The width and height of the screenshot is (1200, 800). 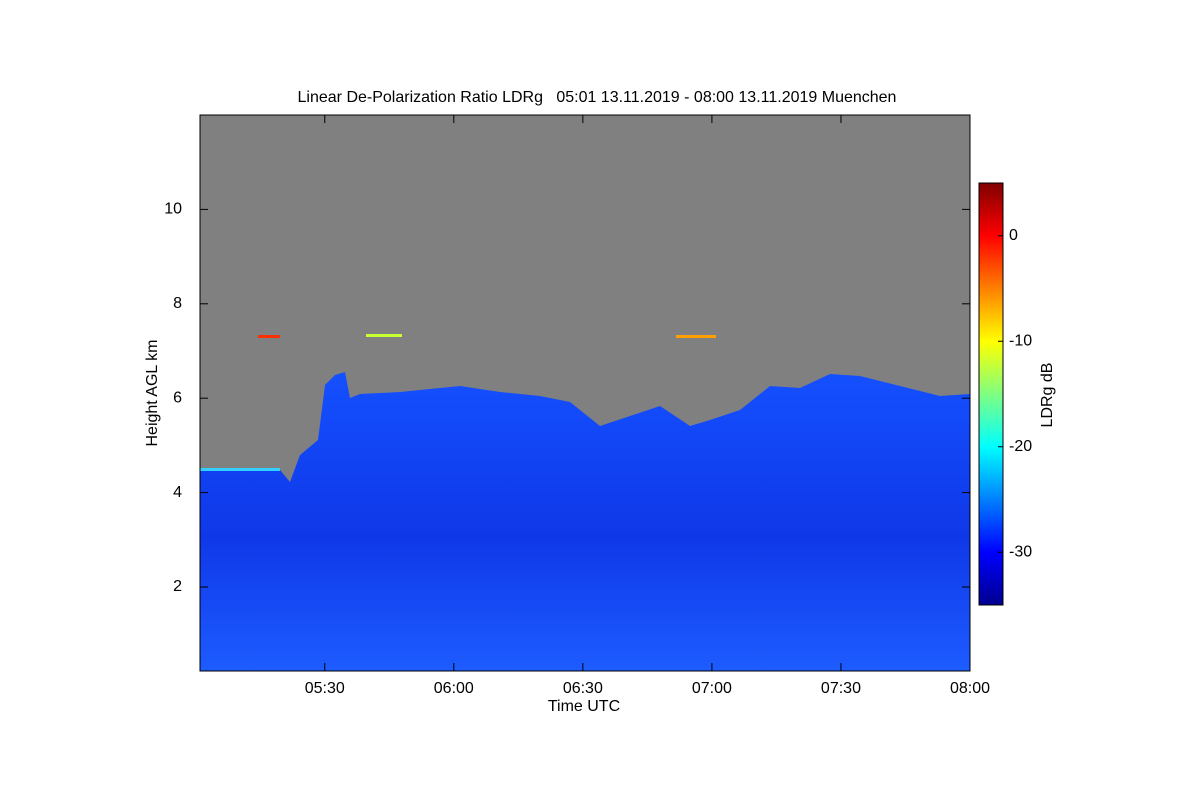 What do you see at coordinates (177, 397) in the screenshot?
I see `y-tick-label: 6` at bounding box center [177, 397].